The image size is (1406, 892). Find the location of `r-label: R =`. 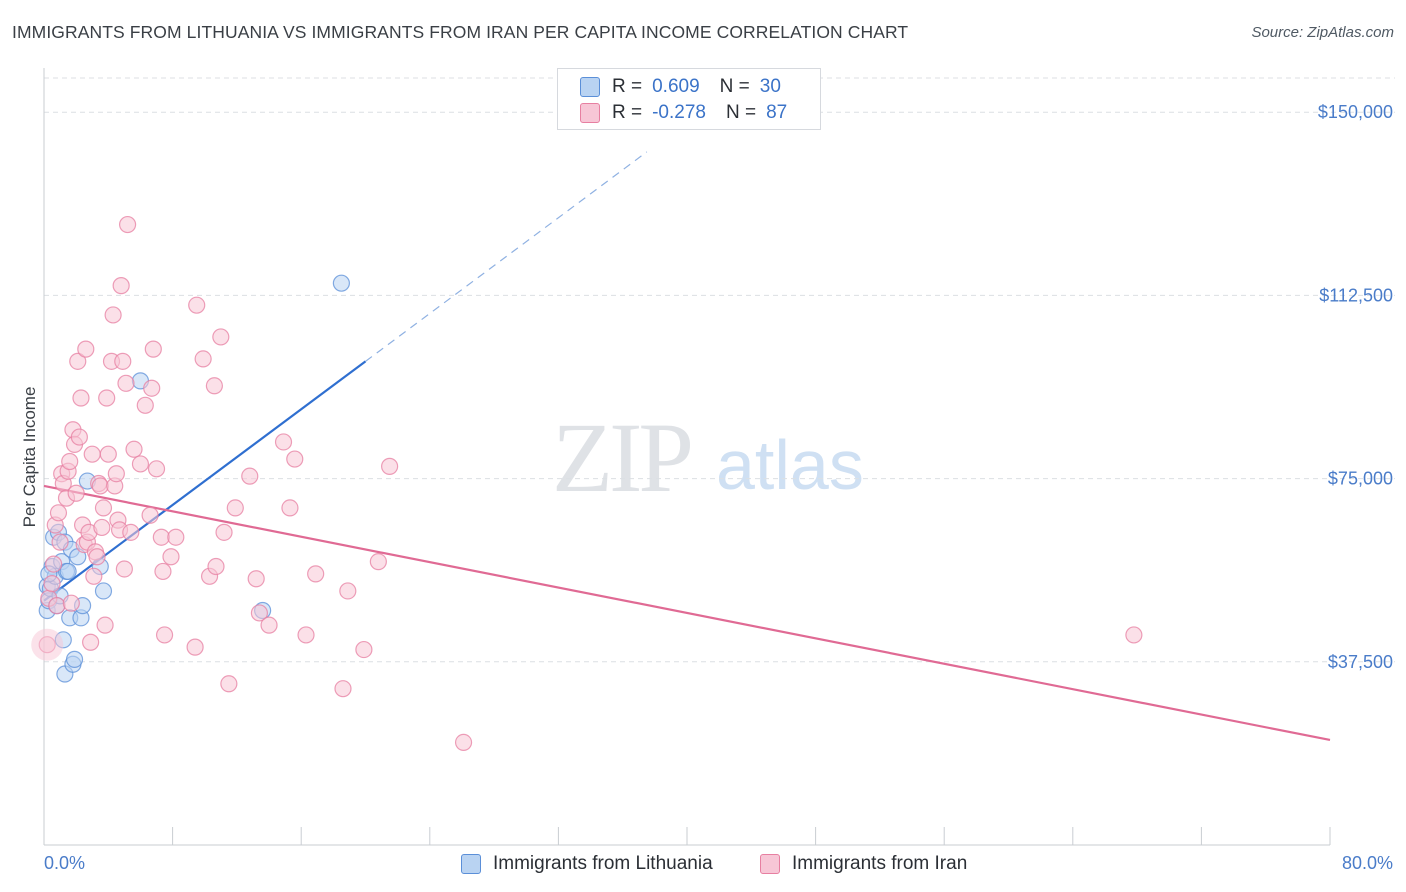

r-label: R = is located at coordinates (627, 112).